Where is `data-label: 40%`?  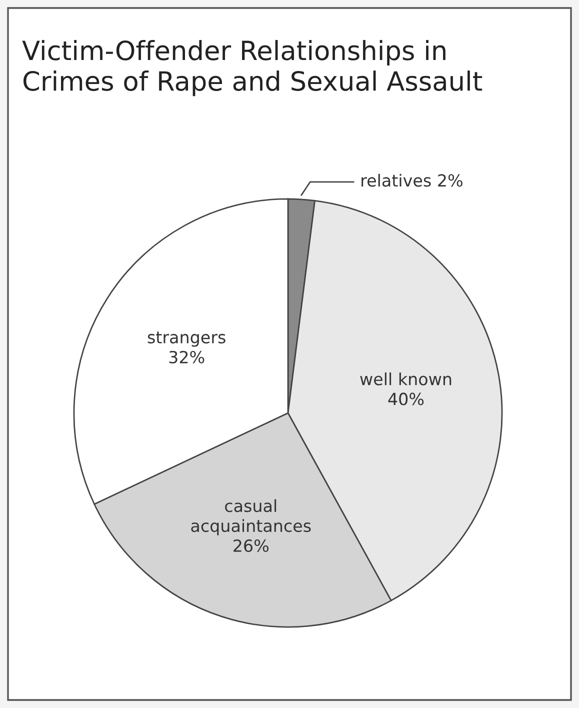 data-label: 40% is located at coordinates (406, 399).